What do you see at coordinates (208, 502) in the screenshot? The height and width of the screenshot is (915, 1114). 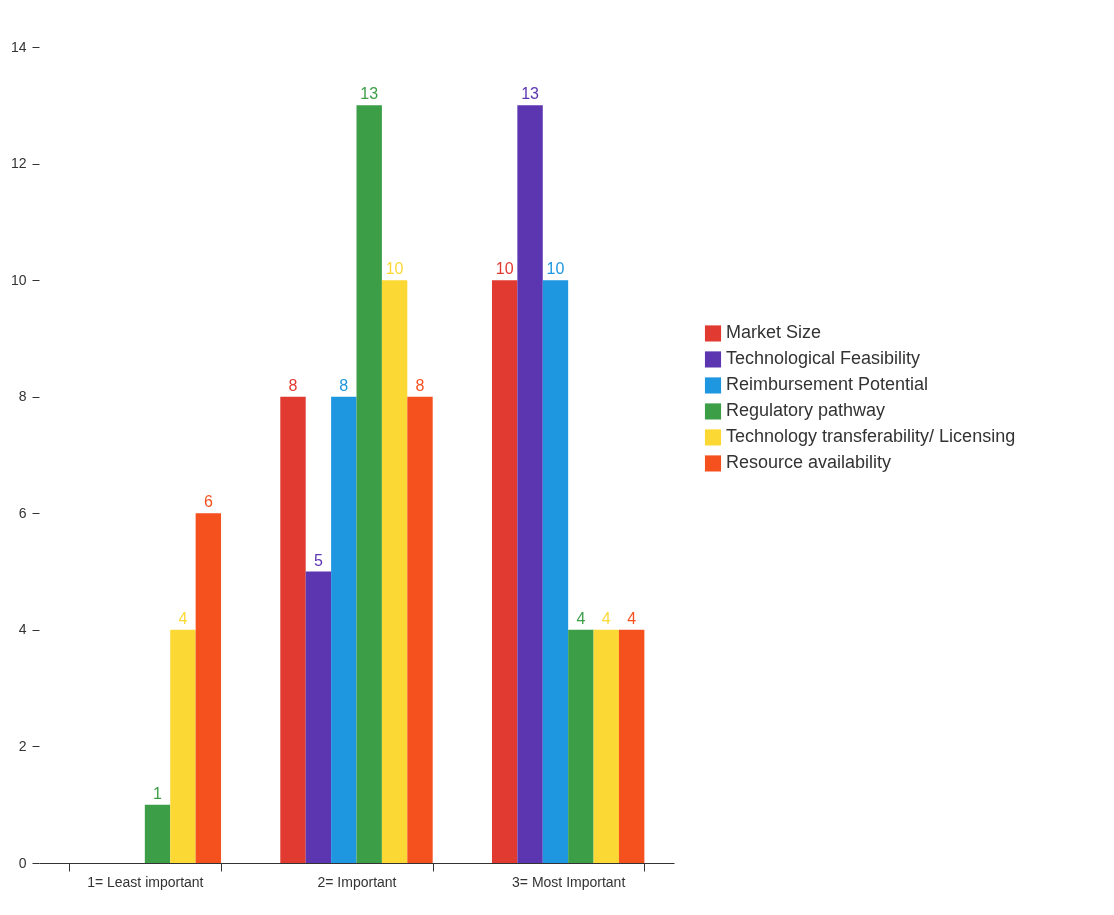 I see `data-label: 6` at bounding box center [208, 502].